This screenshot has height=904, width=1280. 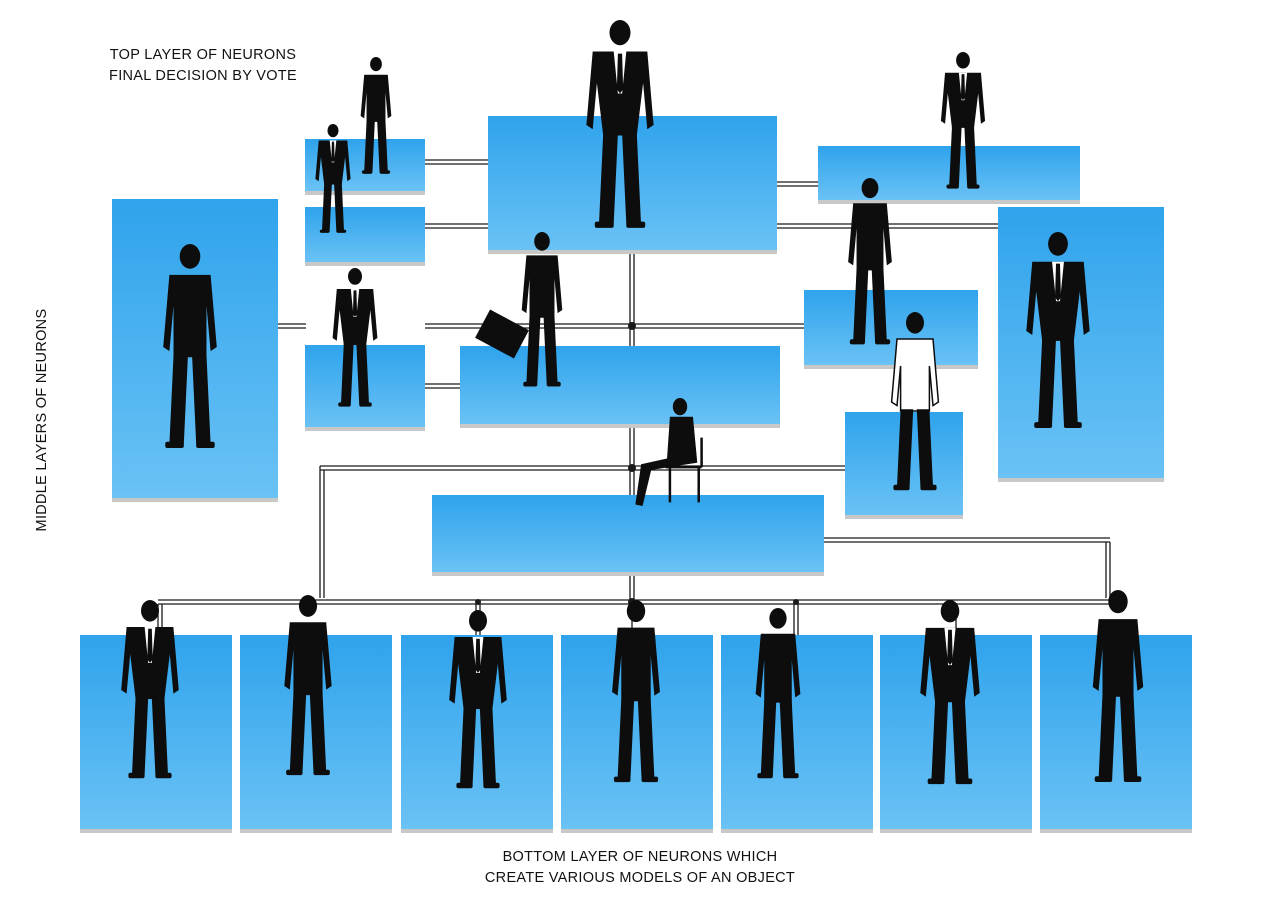 I want to click on bottom-layer-label-line2: CREATE VARIOUS MODELS OF AN OBJECT, so click(x=640, y=878).